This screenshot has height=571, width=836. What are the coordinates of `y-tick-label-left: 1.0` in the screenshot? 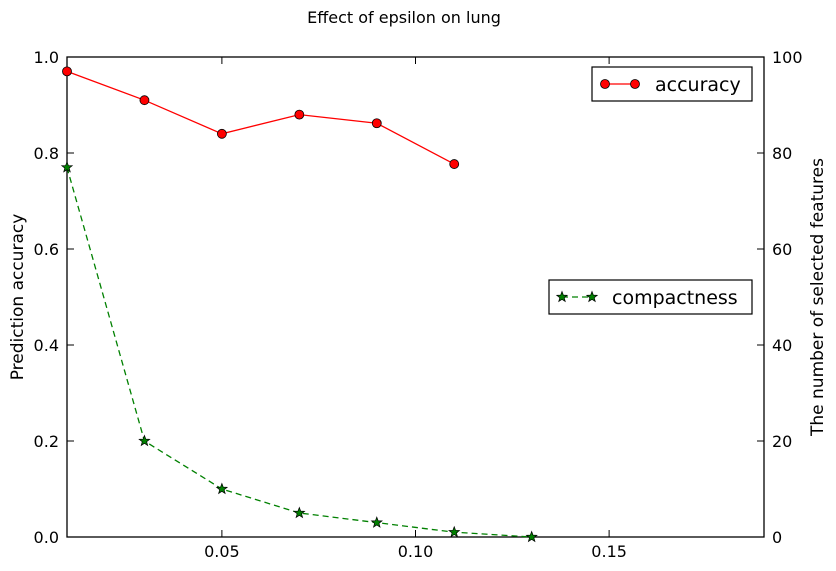 It's located at (46, 57).